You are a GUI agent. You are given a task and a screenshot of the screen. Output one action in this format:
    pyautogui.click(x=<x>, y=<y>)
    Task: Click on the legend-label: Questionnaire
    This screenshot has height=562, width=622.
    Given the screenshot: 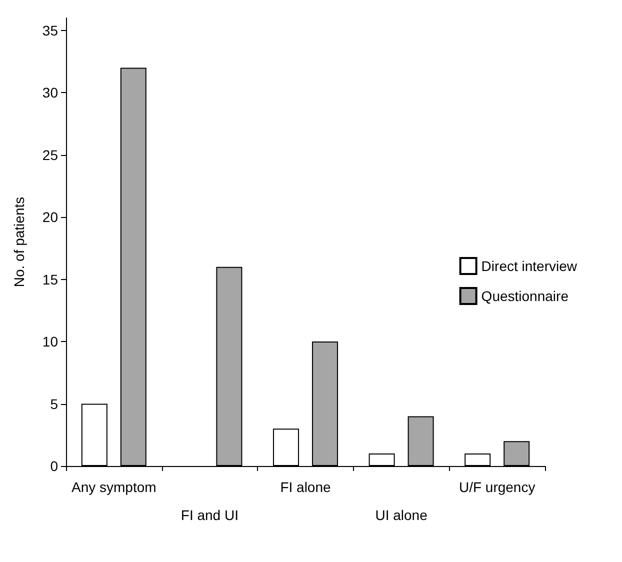 What is the action you would take?
    pyautogui.click(x=525, y=296)
    